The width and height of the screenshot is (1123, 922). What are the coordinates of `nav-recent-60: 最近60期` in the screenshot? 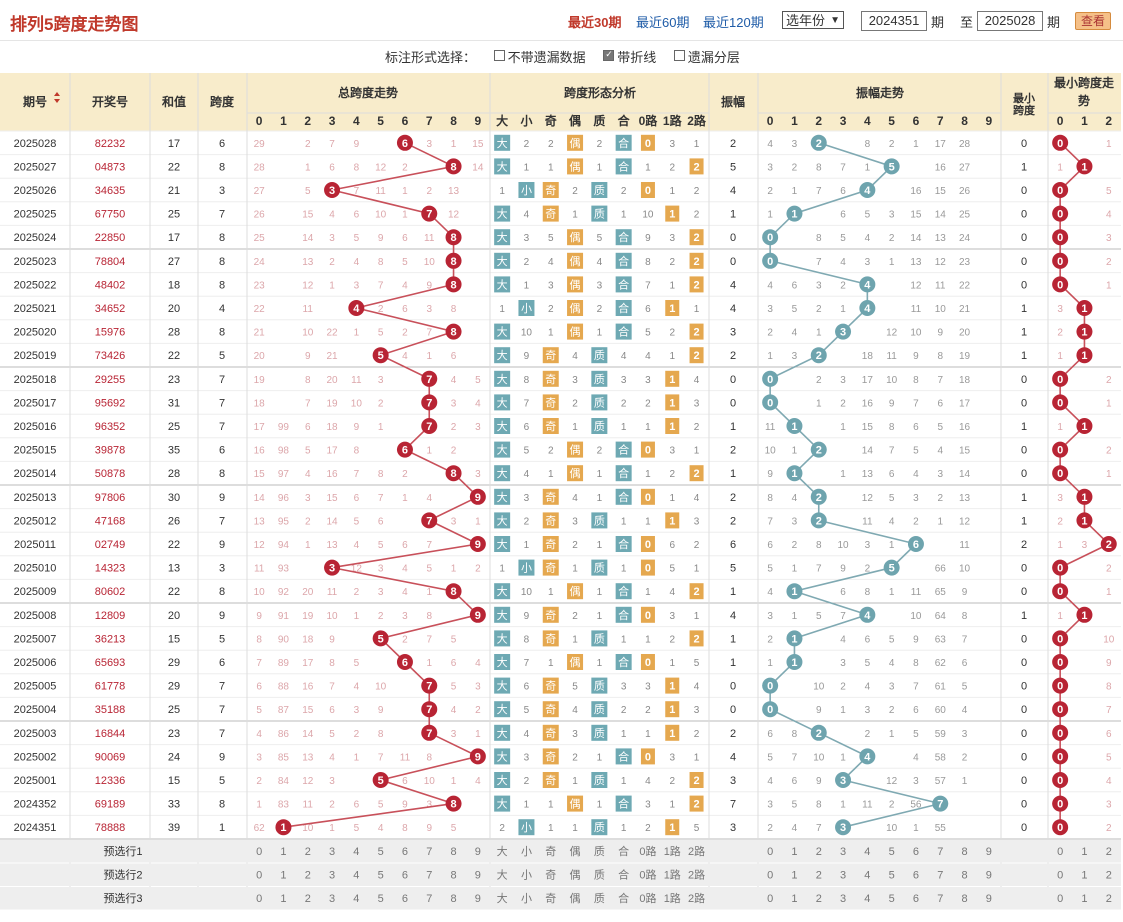 It's located at (663, 22).